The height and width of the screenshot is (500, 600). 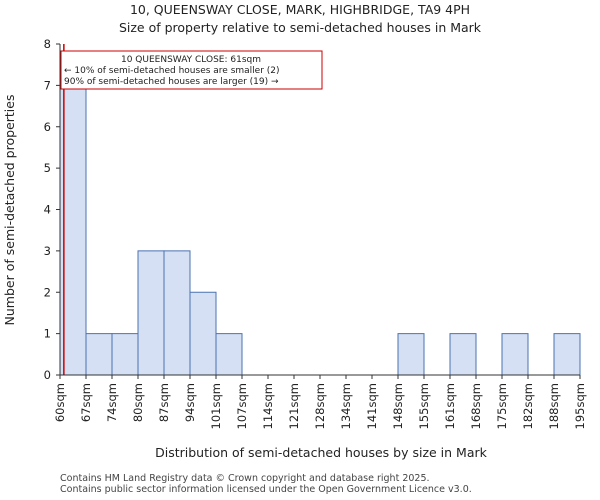 What do you see at coordinates (554, 406) in the screenshot?
I see `x-tick-label: 188sqm` at bounding box center [554, 406].